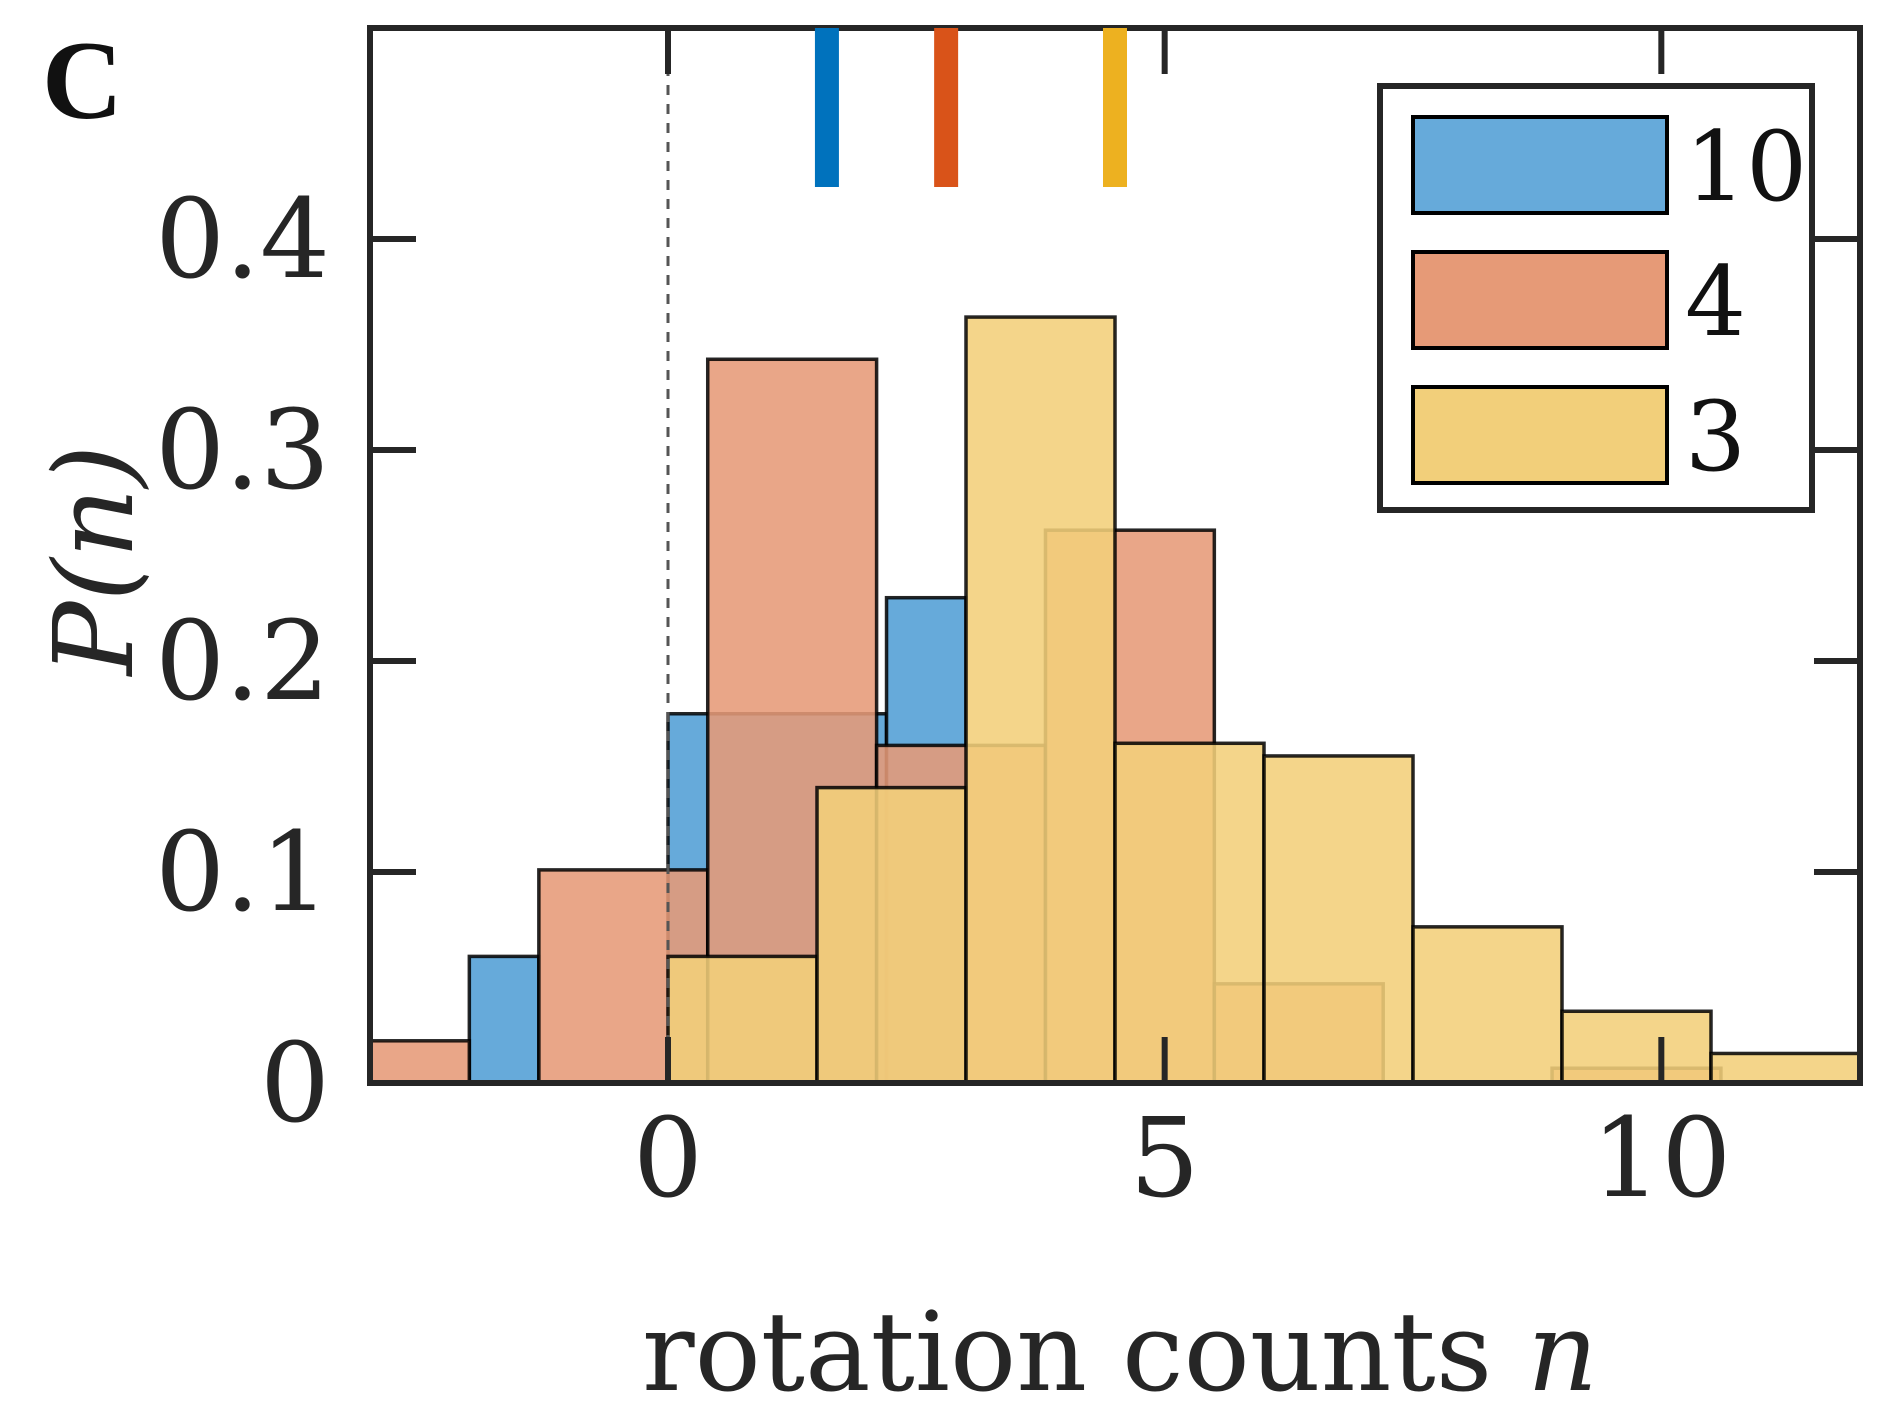 Image resolution: width=1890 pixels, height=1417 pixels. What do you see at coordinates (1165, 1158) in the screenshot?
I see `x-tick-label-1: 5` at bounding box center [1165, 1158].